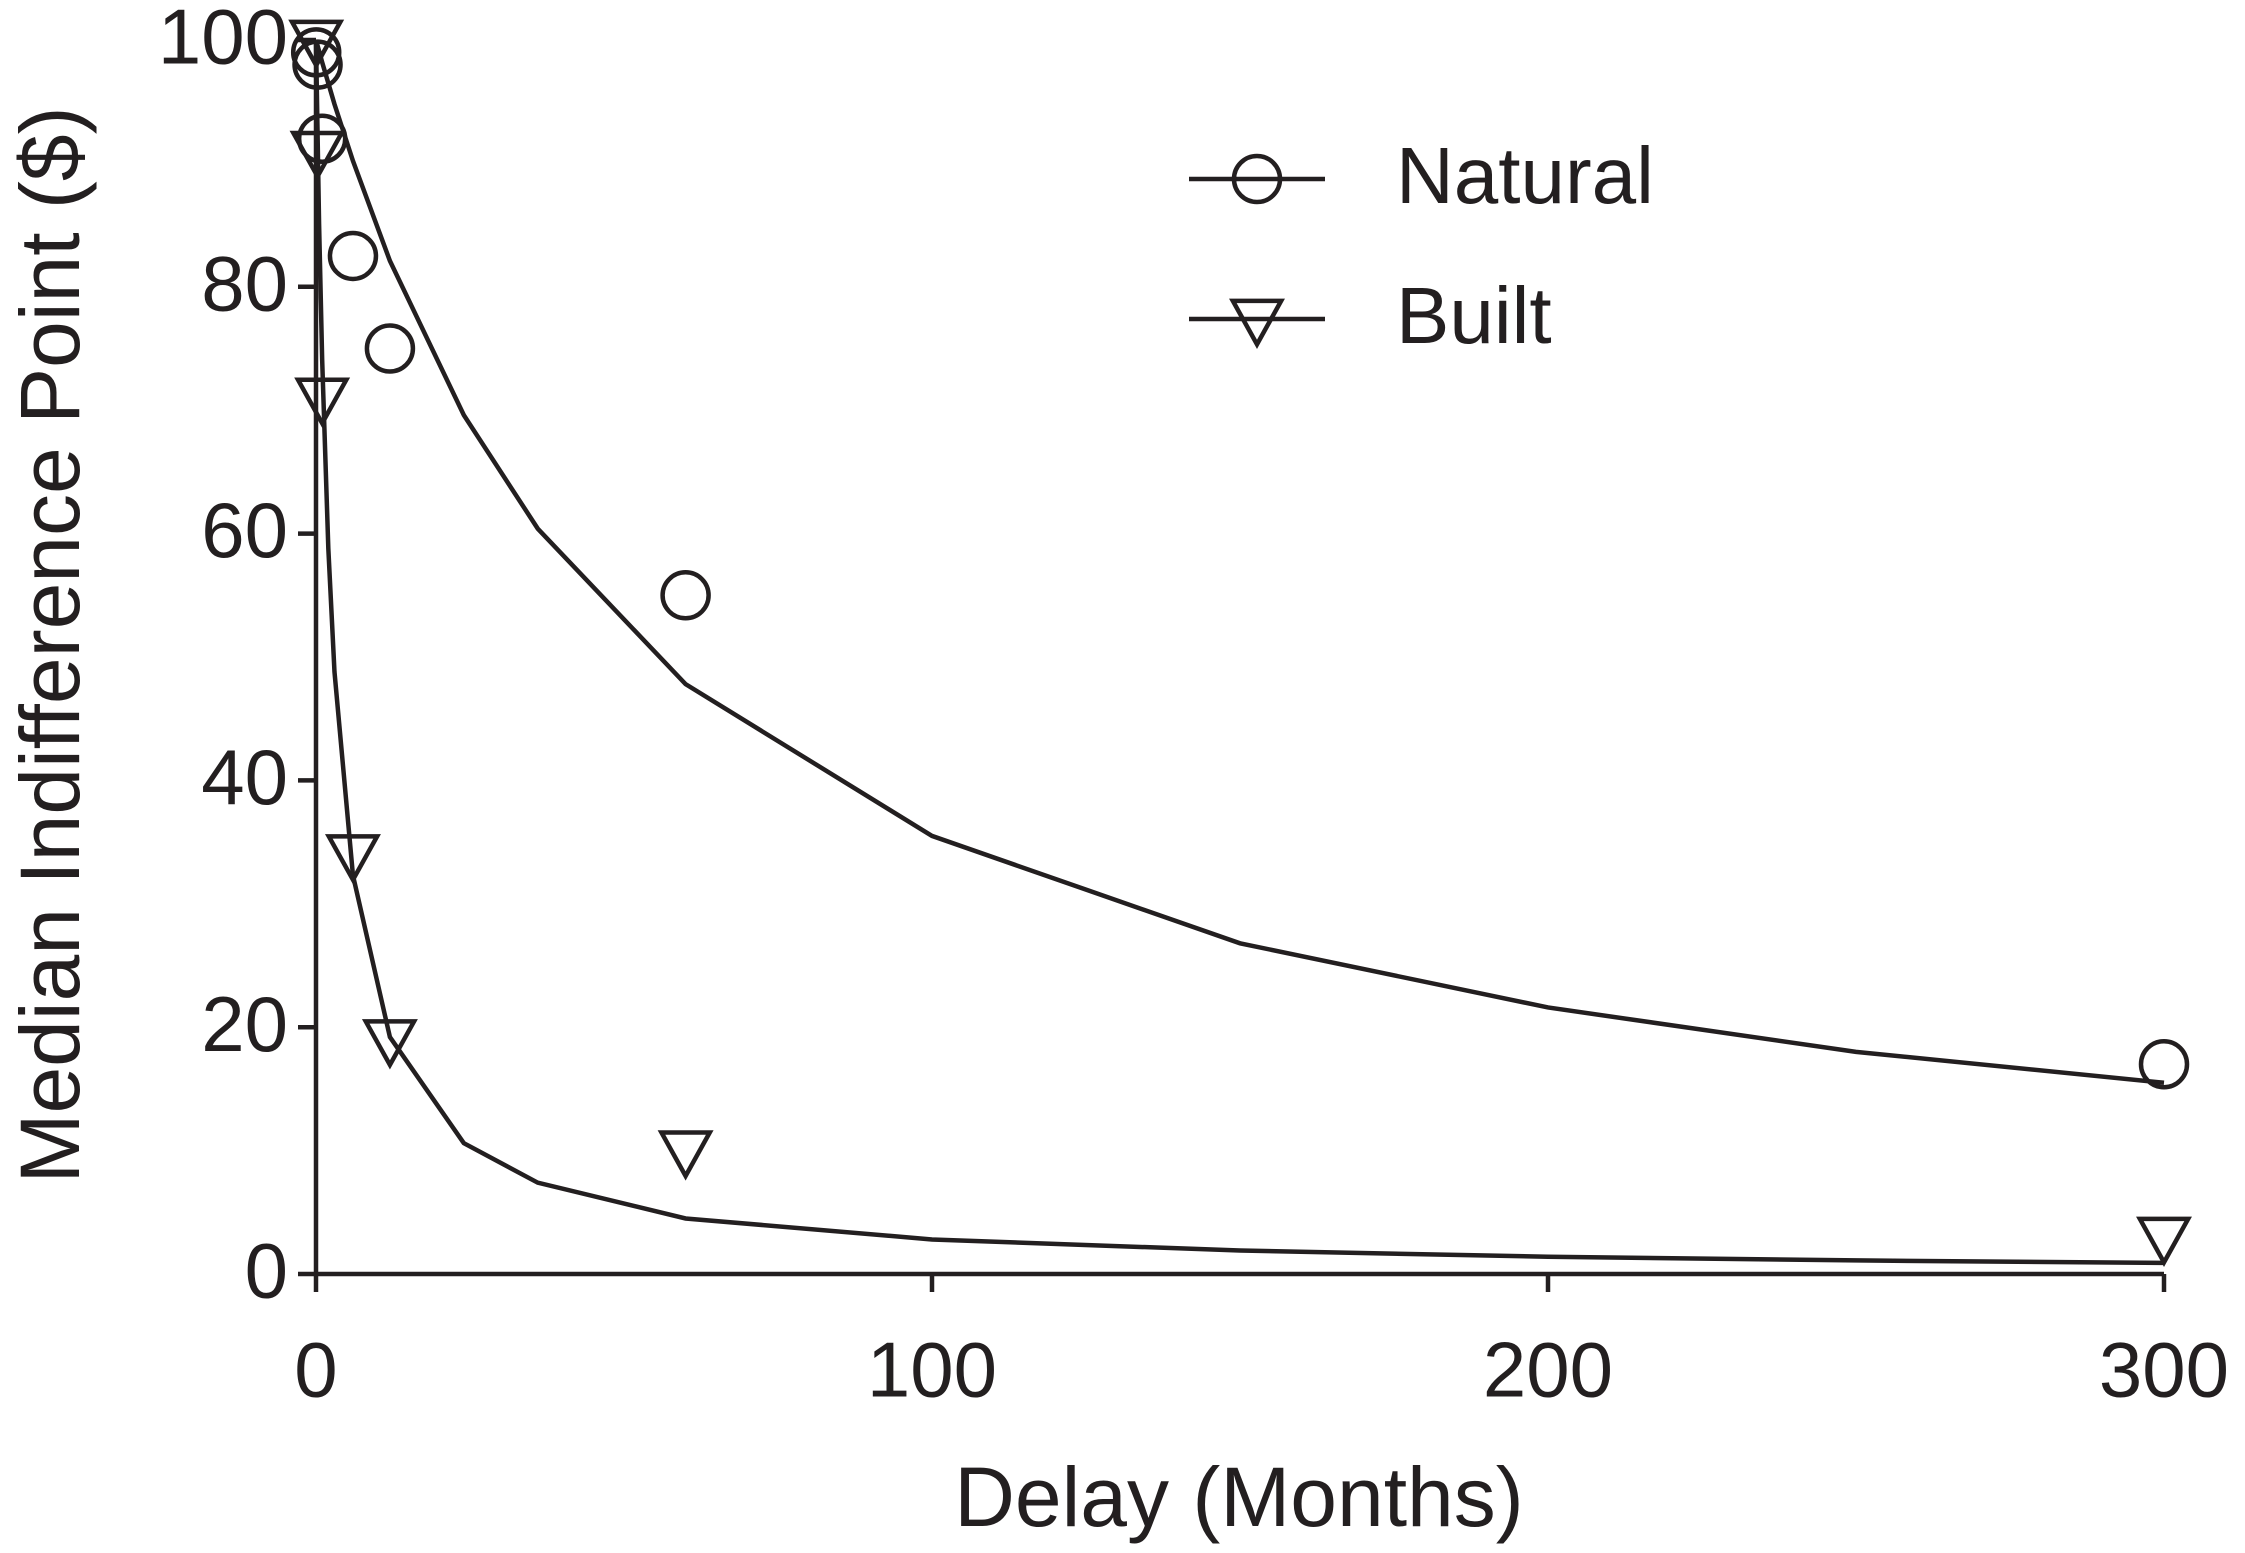  Describe the element at coordinates (1239, 1497) in the screenshot. I see `x-axis-label: Delay (Months)` at that location.